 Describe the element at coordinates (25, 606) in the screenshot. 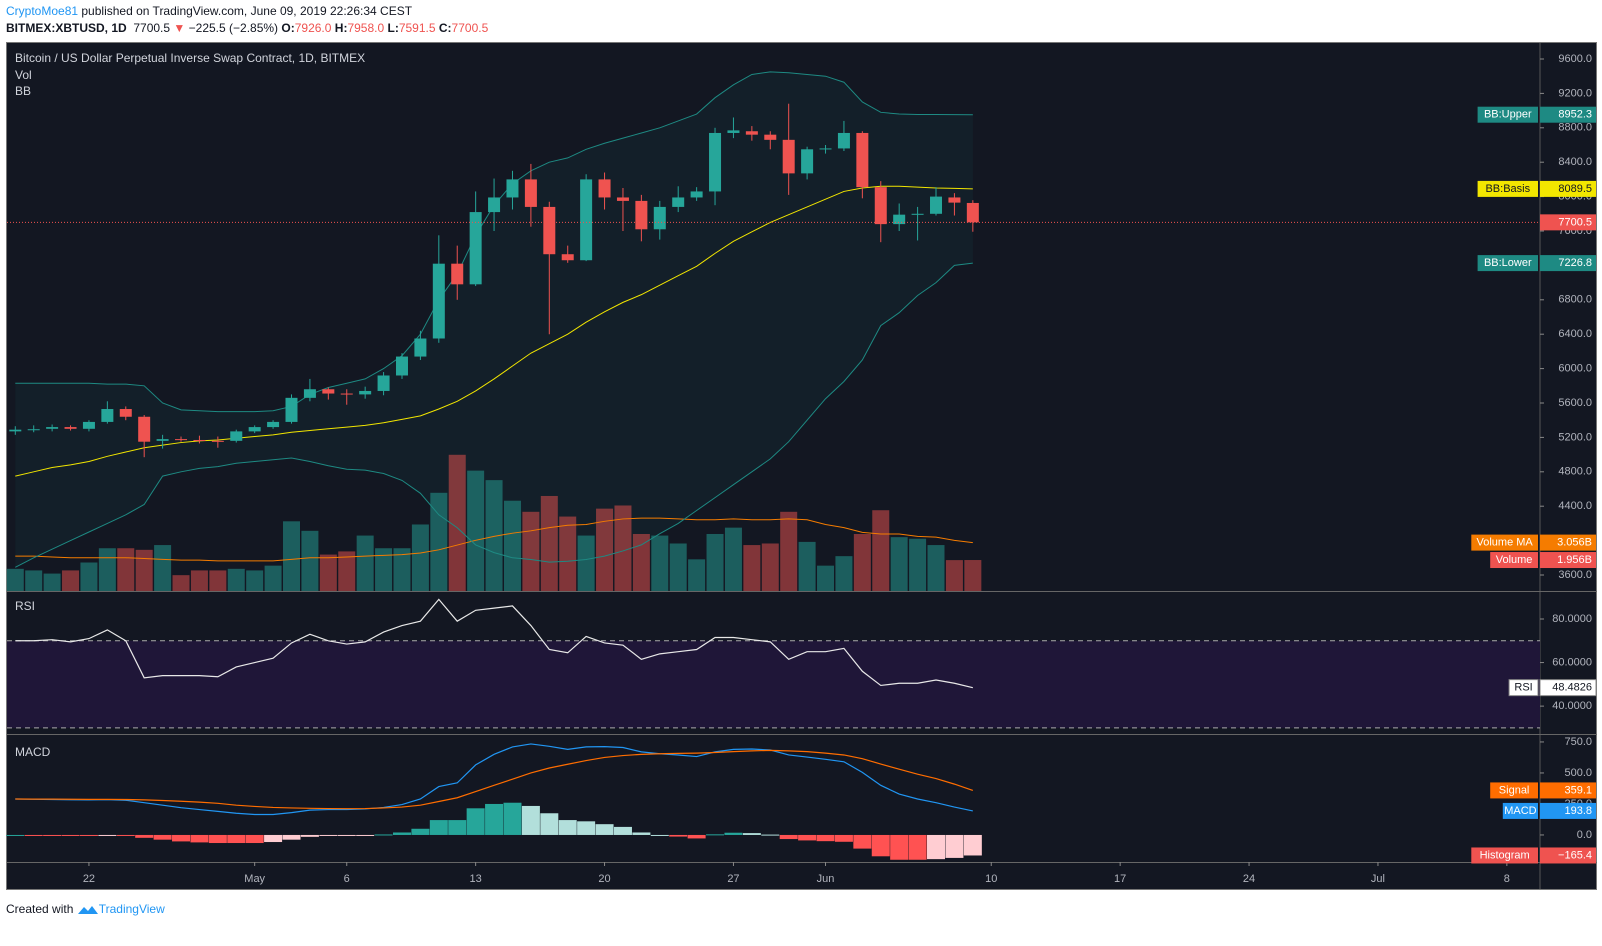

I see `rsi-title: RSI` at that location.